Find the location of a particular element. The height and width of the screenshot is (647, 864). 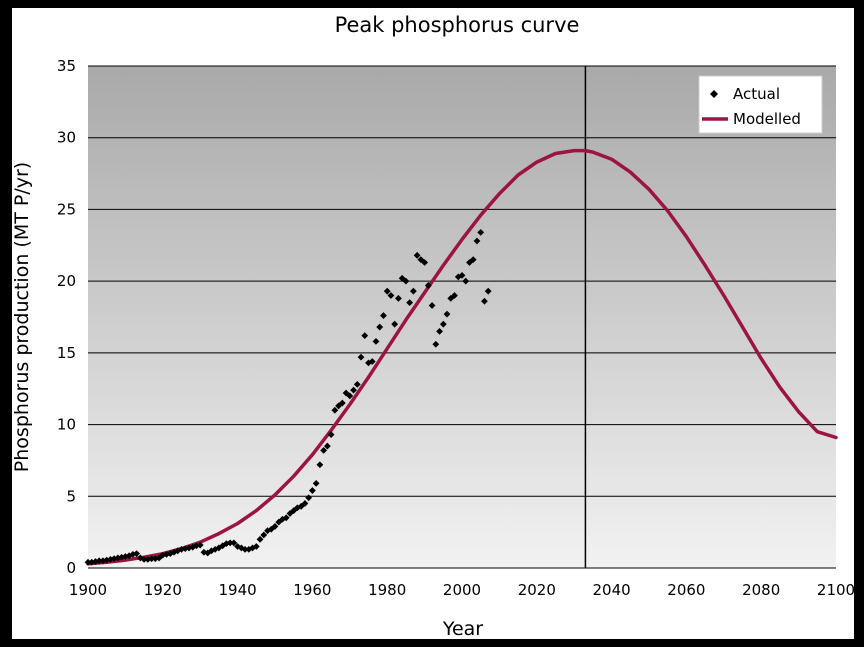

x-tick-label: 1920 is located at coordinates (163, 590).